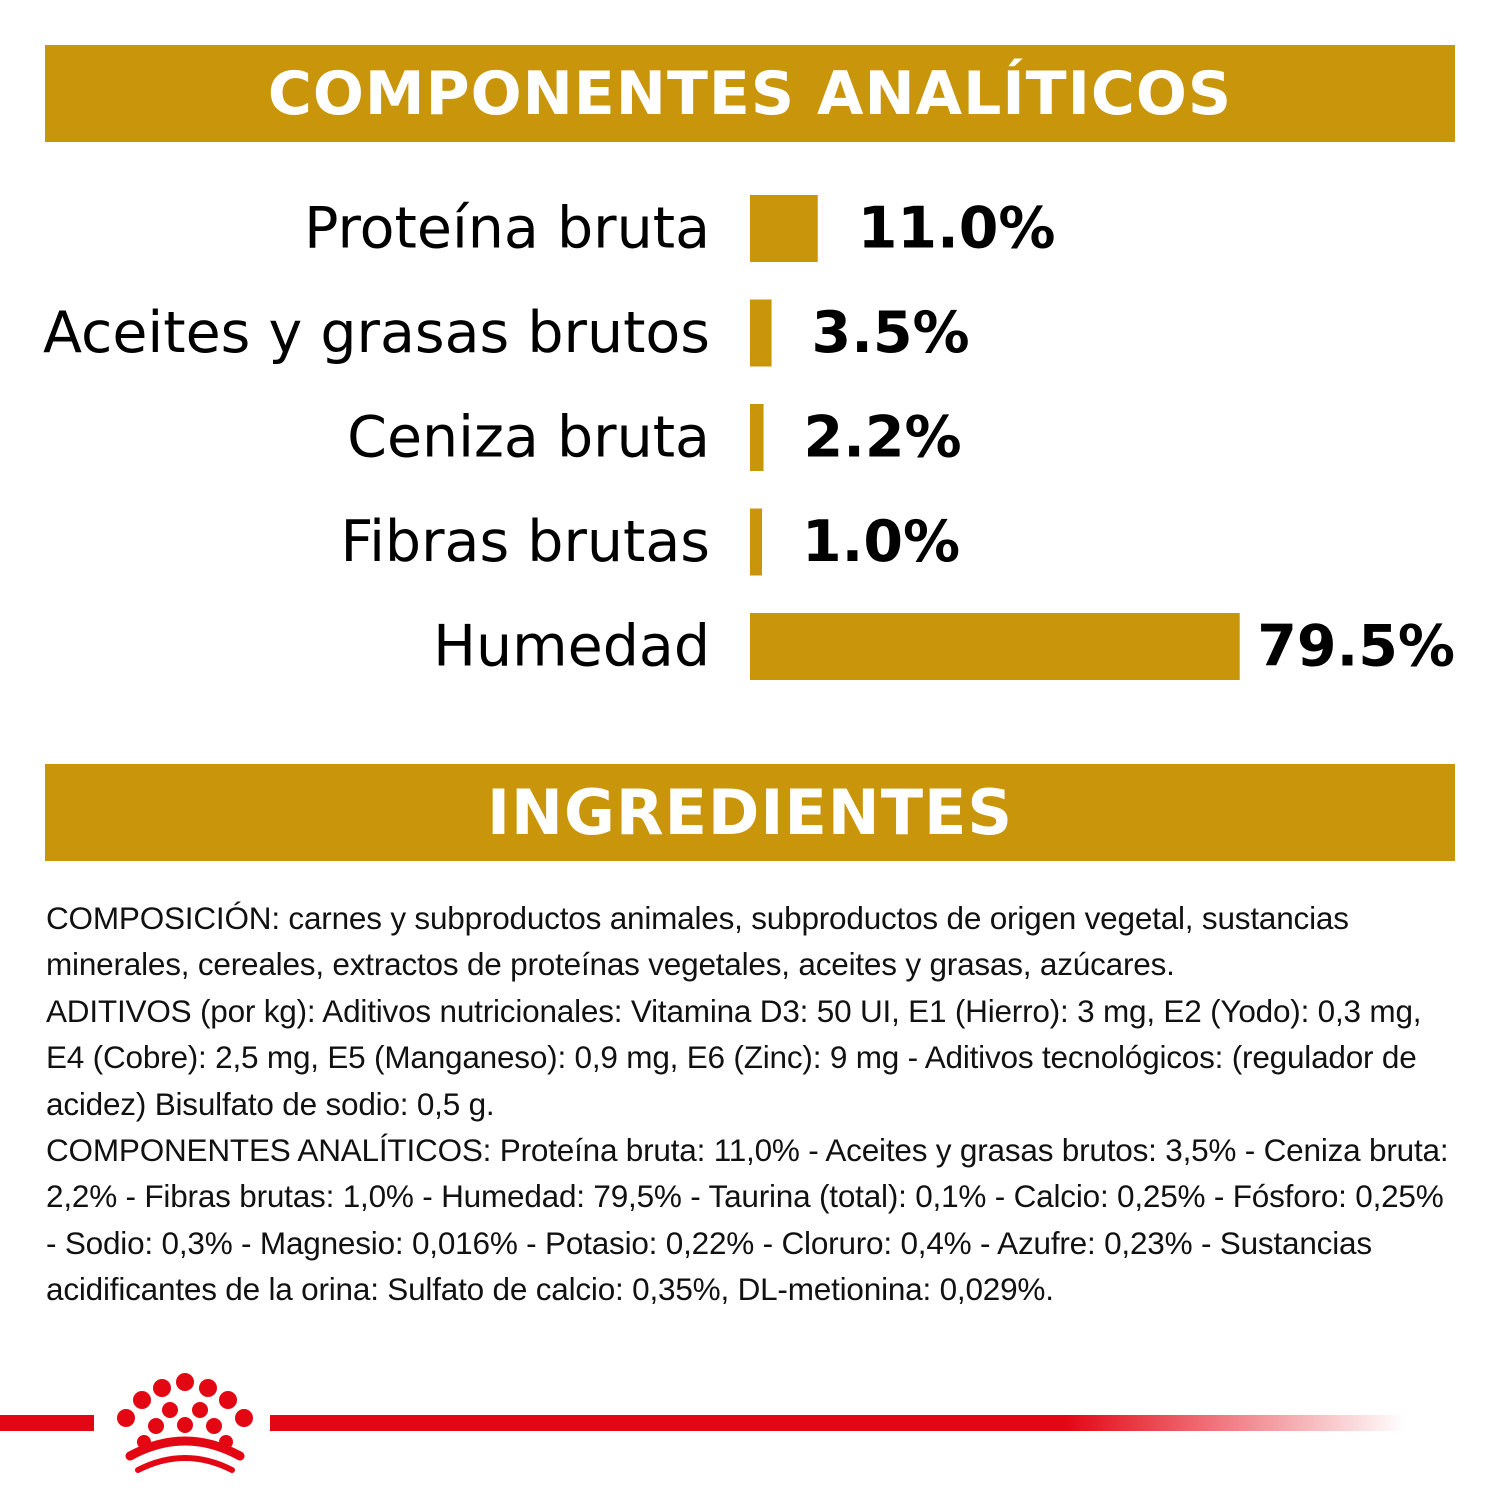  What do you see at coordinates (1356, 647) in the screenshot?
I see `value-label-4: 79.5%` at bounding box center [1356, 647].